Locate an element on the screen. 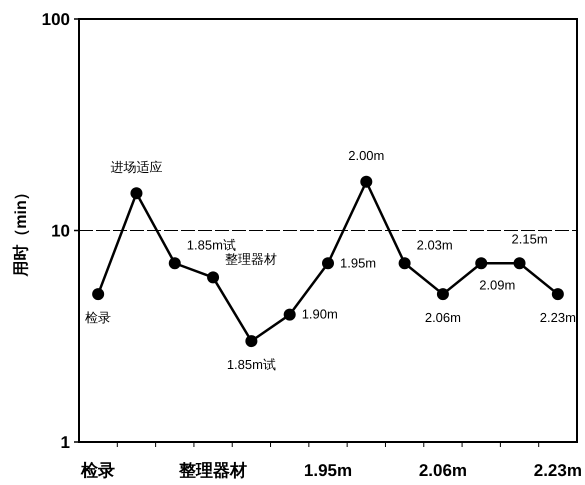 The height and width of the screenshot is (485, 585). annotation: 2.00m is located at coordinates (366, 155).